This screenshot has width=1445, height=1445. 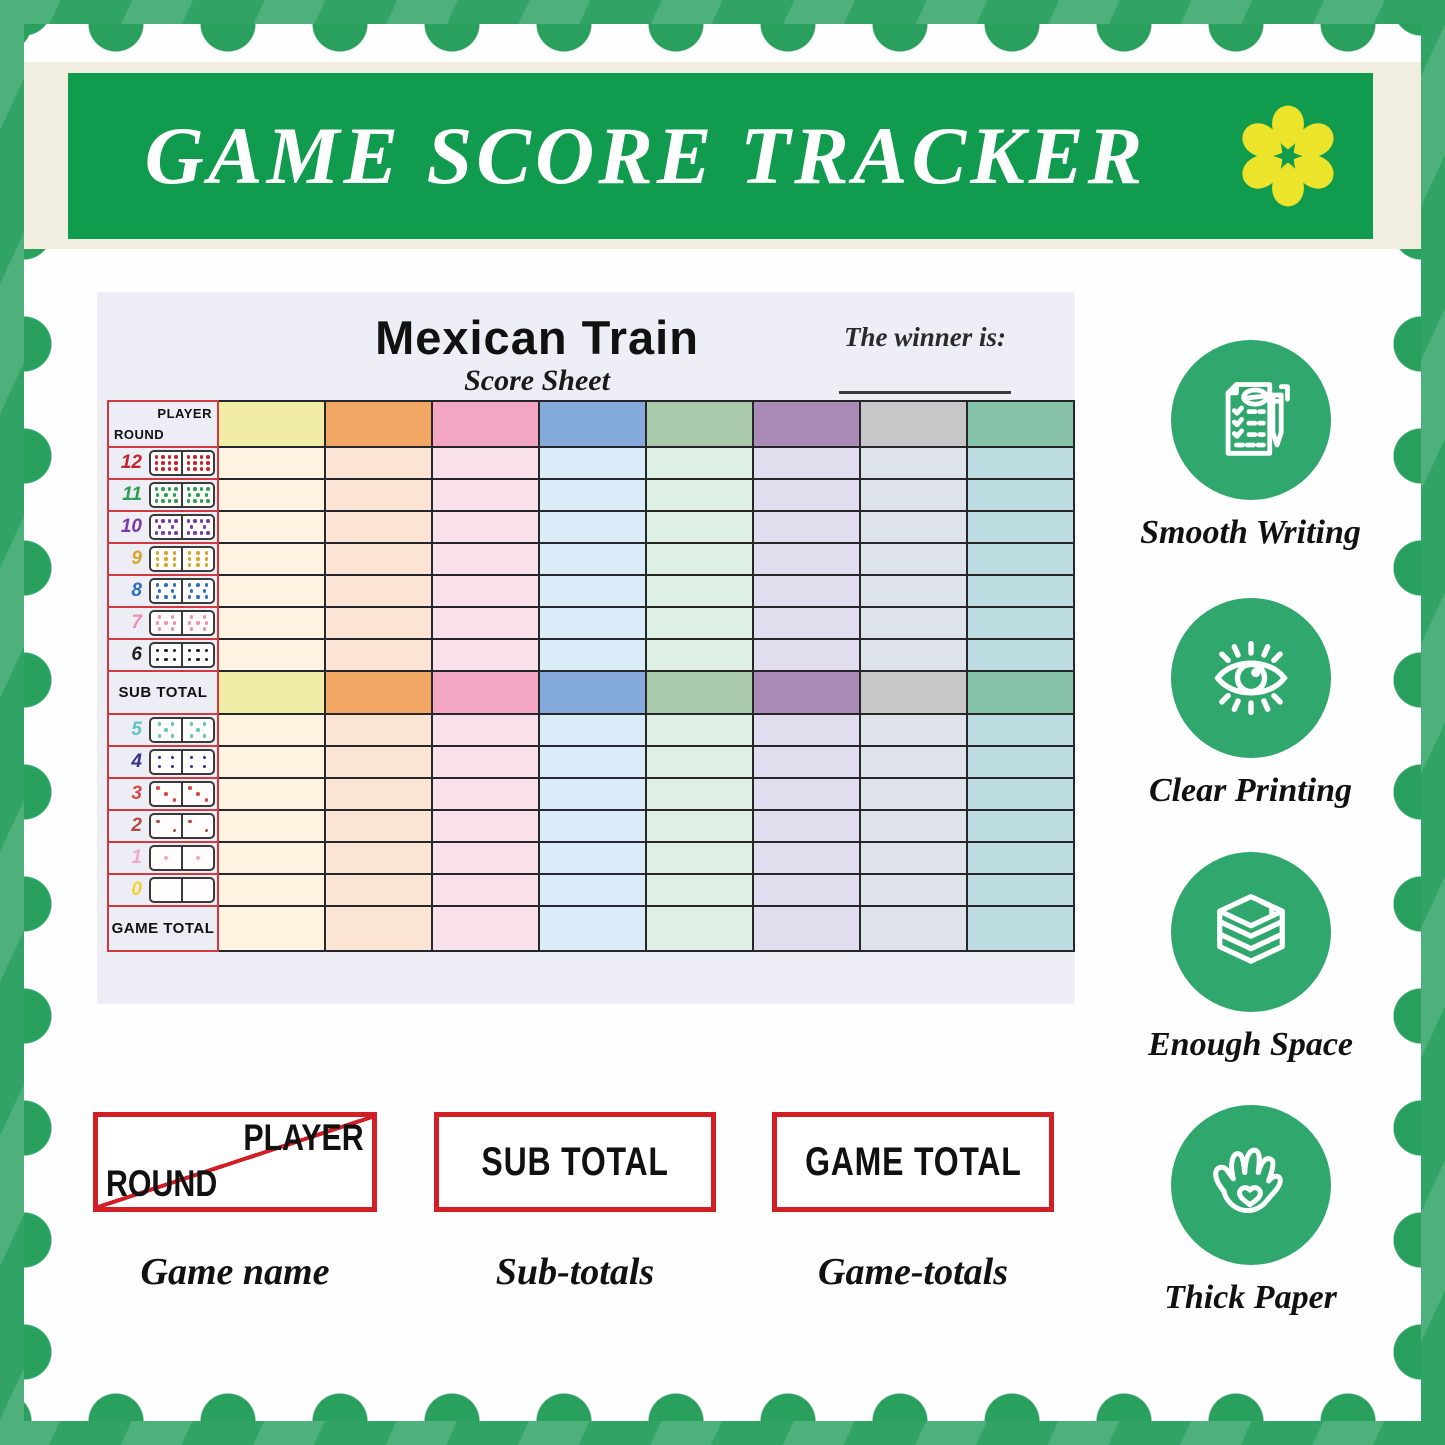 I want to click on game-total-label: GAME TOTAL, so click(x=163, y=928).